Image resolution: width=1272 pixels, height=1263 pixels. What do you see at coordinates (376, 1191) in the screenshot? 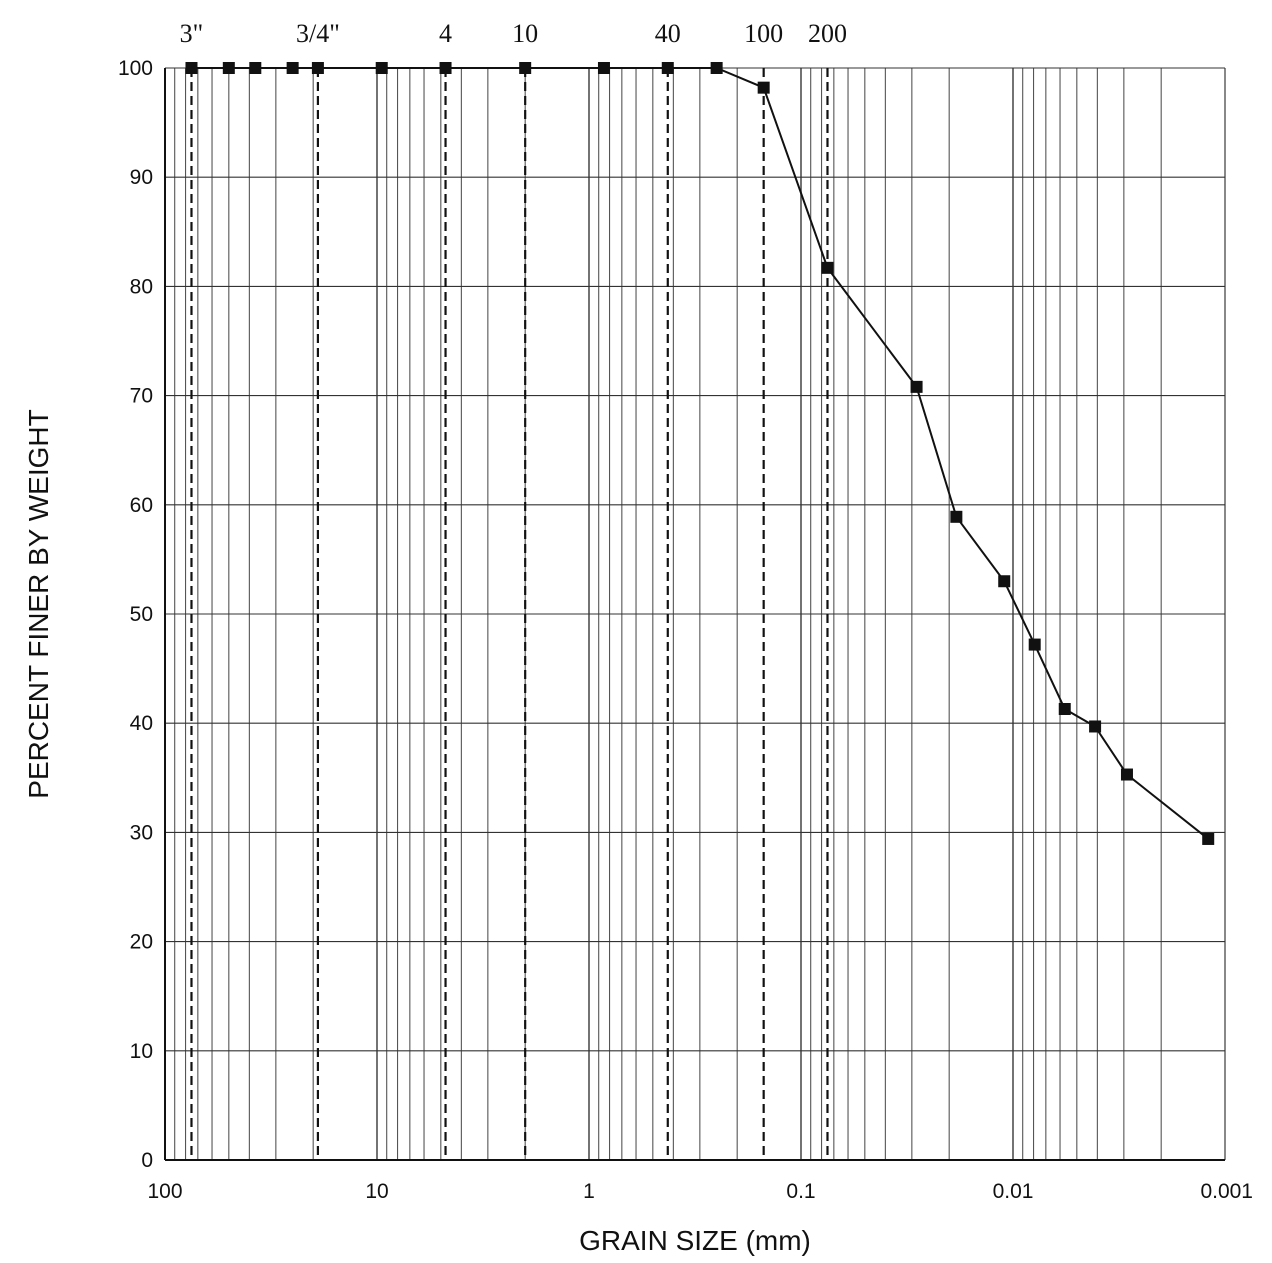
I see `x-tick-label: 10` at bounding box center [376, 1191].